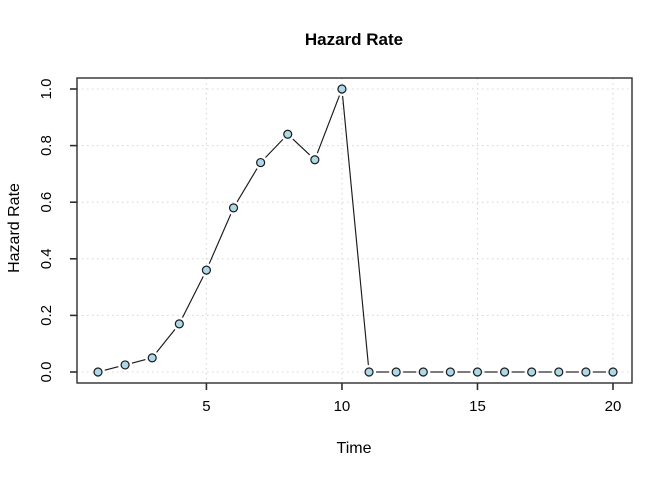  I want to click on y-tick-label: 0.8, so click(46, 145).